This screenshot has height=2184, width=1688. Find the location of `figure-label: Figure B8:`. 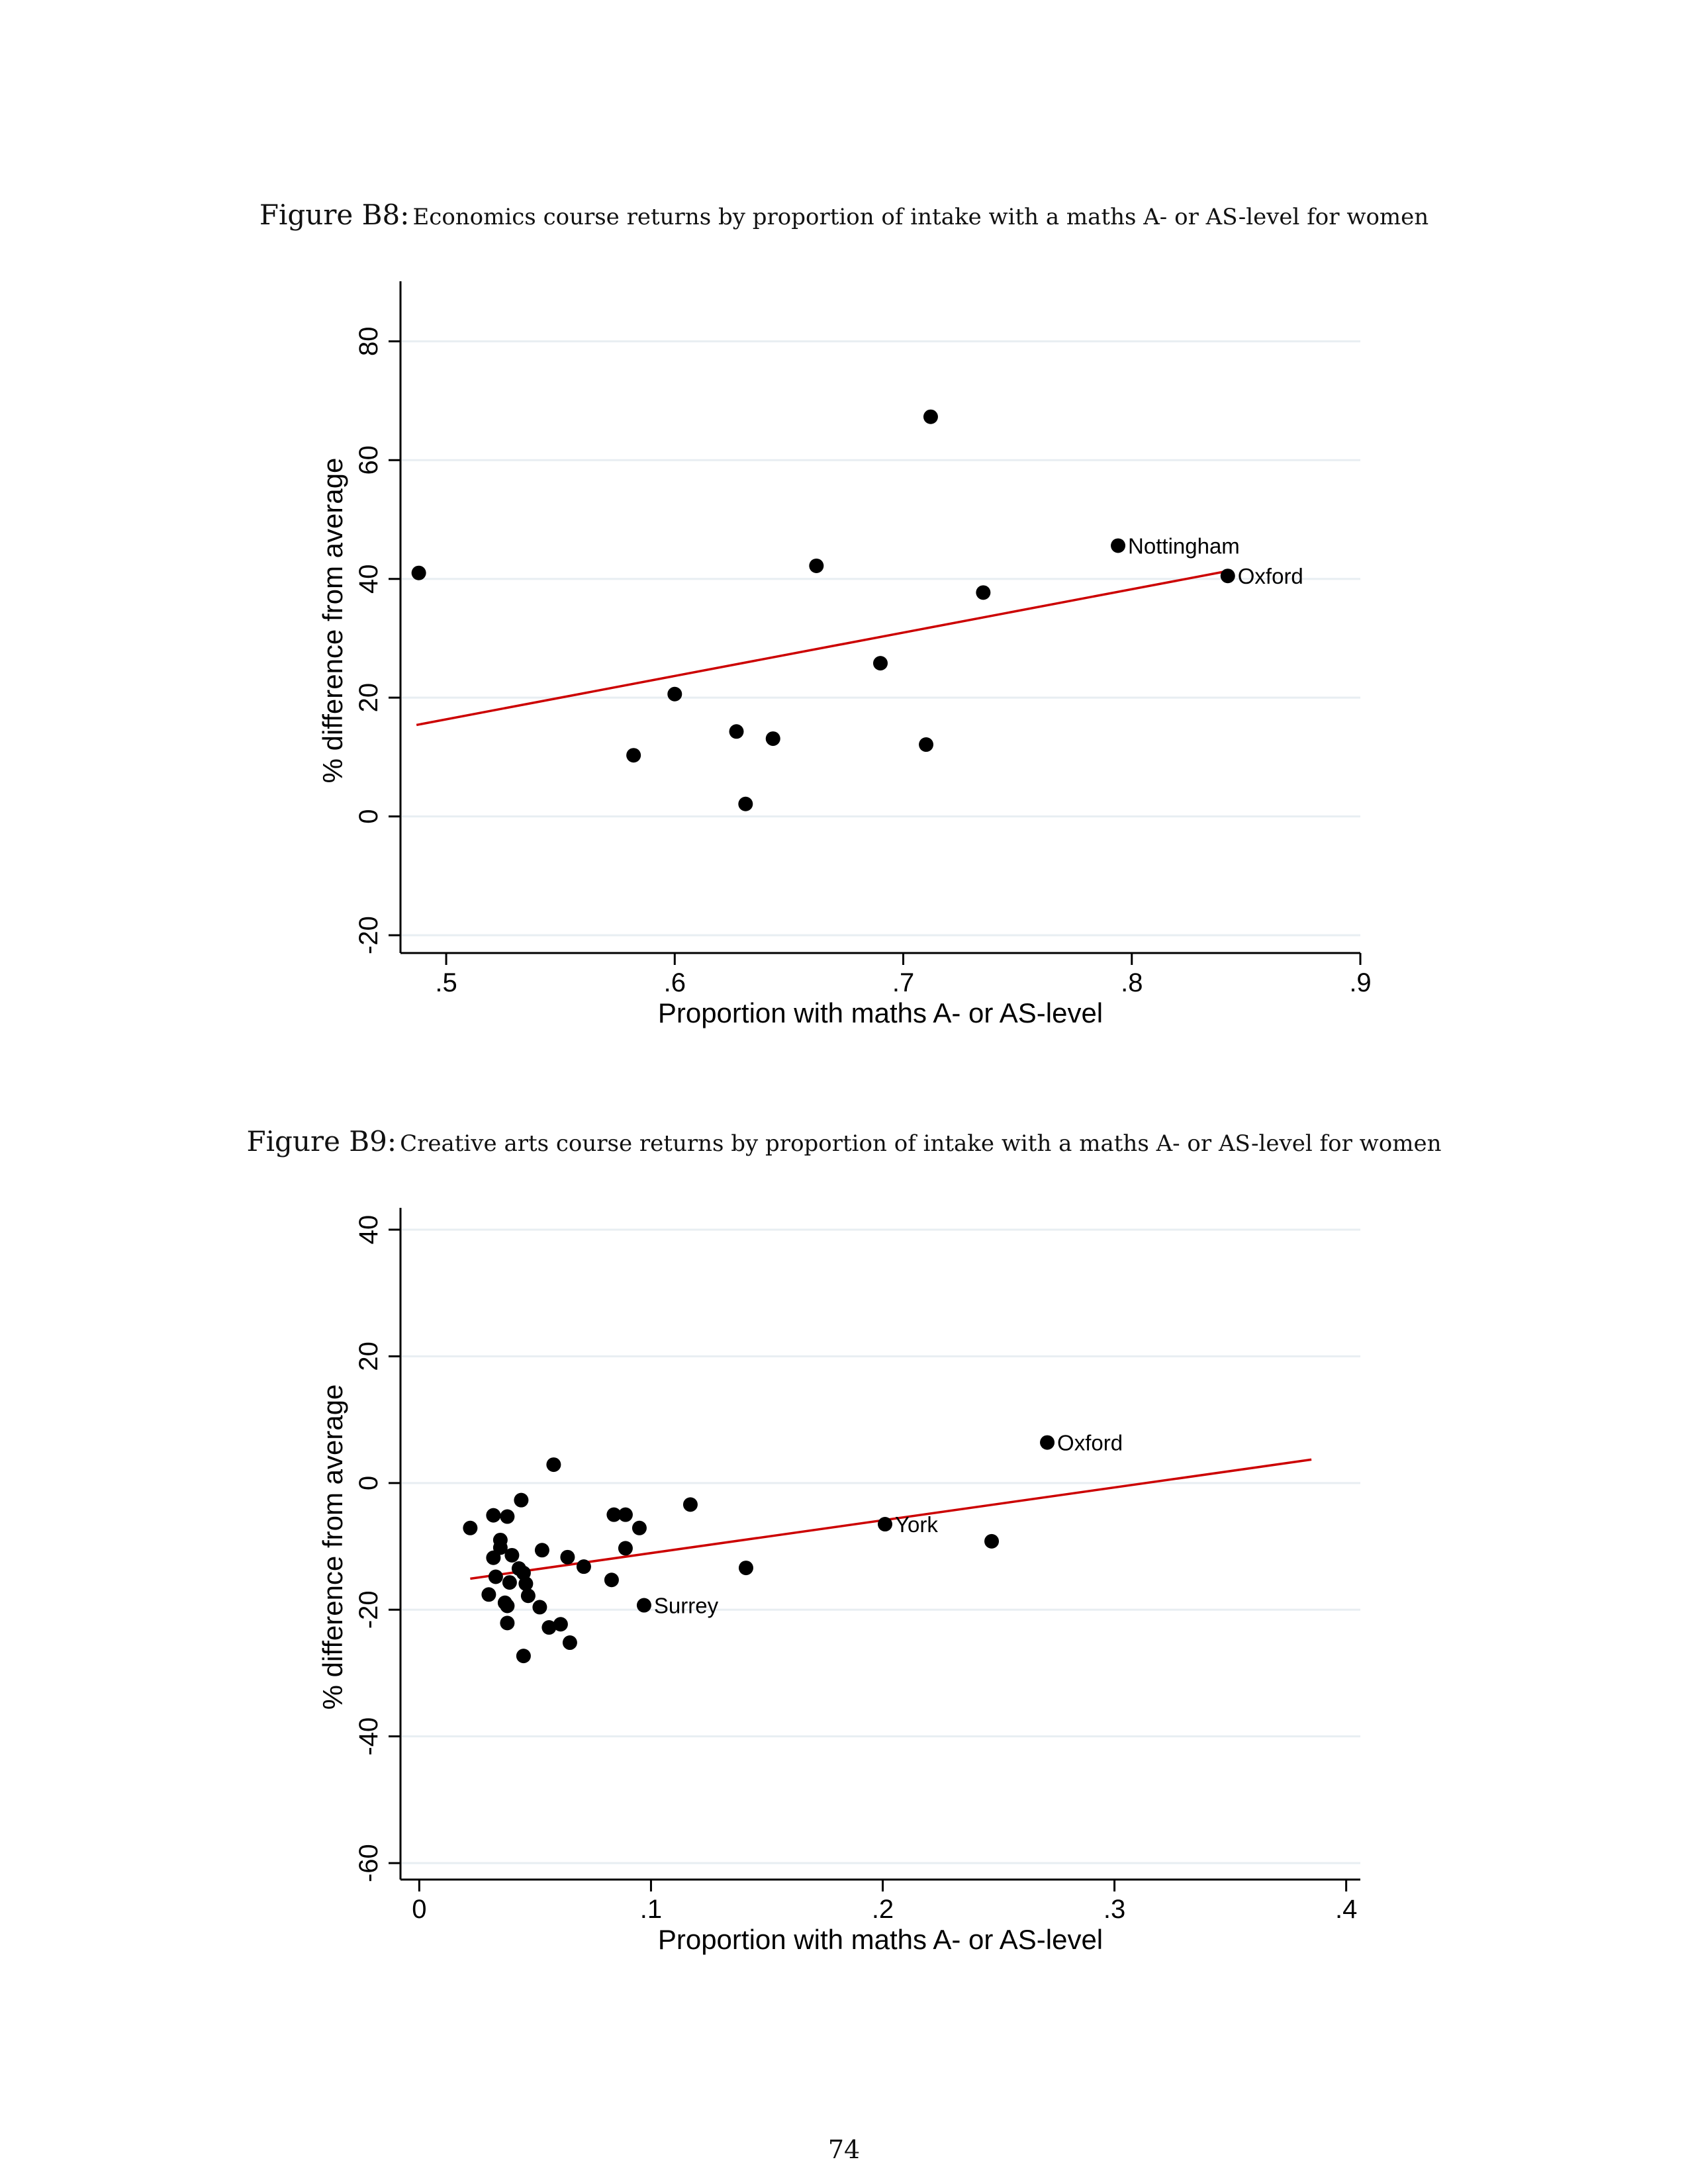

figure-label: Figure B8: is located at coordinates (334, 215).